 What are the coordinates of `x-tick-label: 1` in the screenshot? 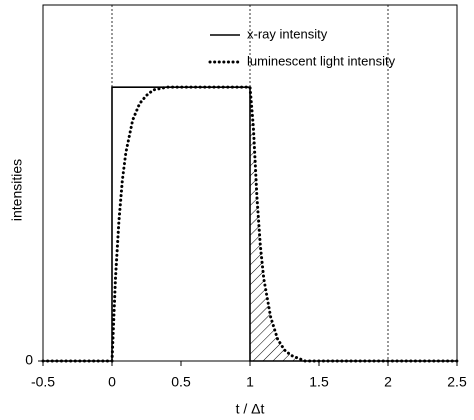 It's located at (250, 382).